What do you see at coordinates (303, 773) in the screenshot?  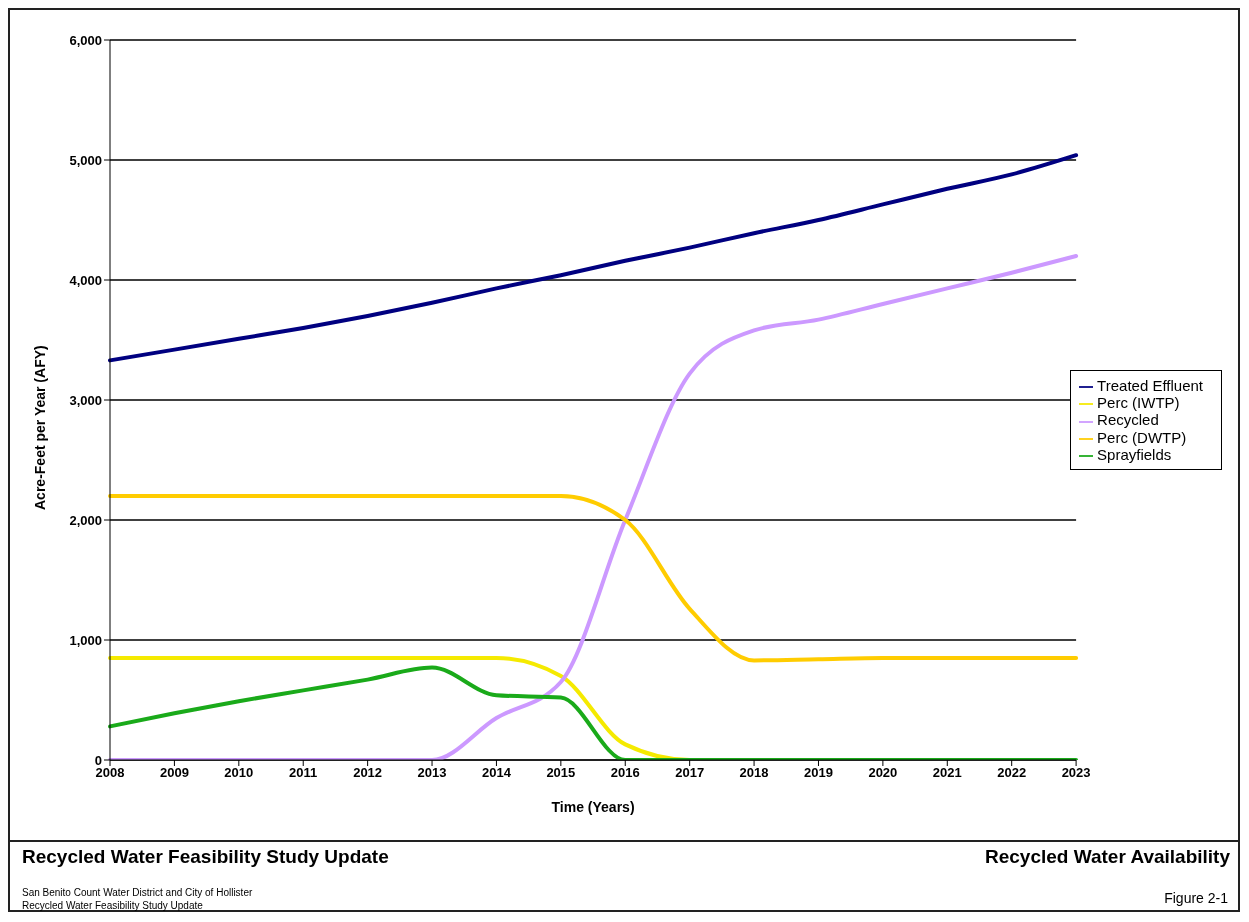 I see `x-tick-label: 2011` at bounding box center [303, 773].